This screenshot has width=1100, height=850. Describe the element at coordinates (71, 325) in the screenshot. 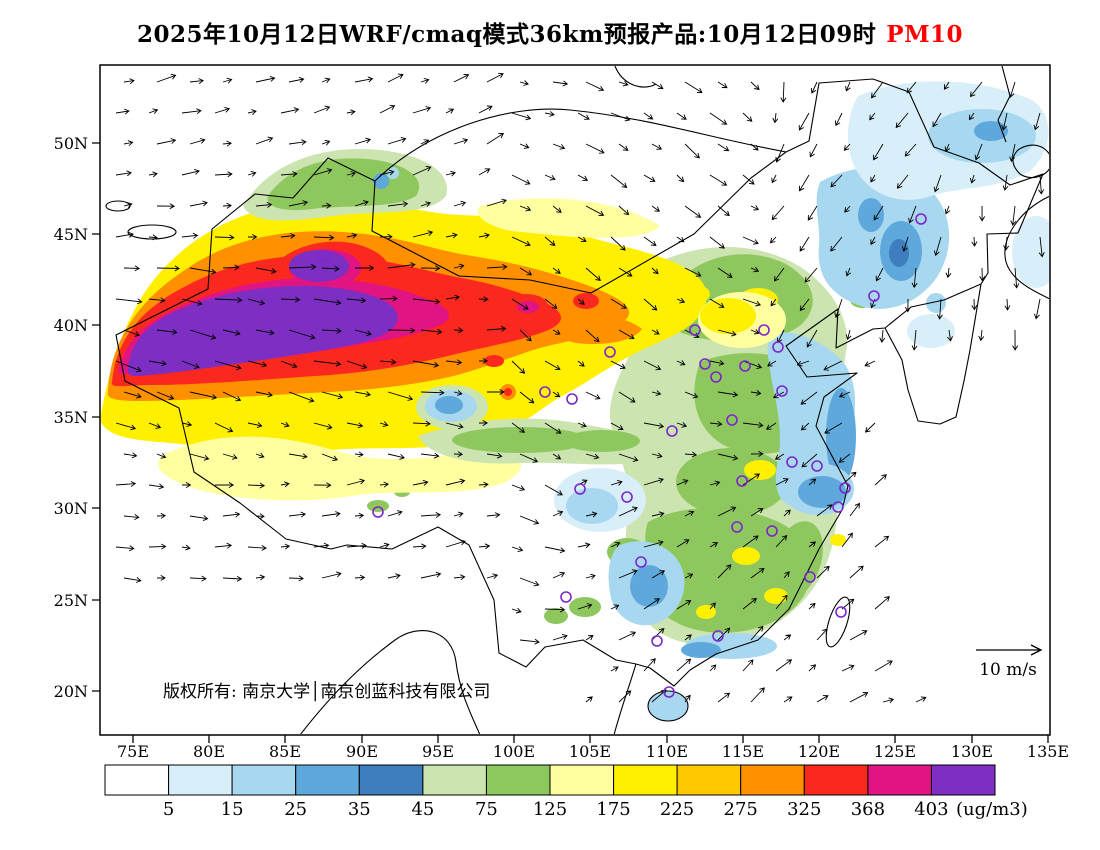

I see `y-tick-label: 40N` at that location.